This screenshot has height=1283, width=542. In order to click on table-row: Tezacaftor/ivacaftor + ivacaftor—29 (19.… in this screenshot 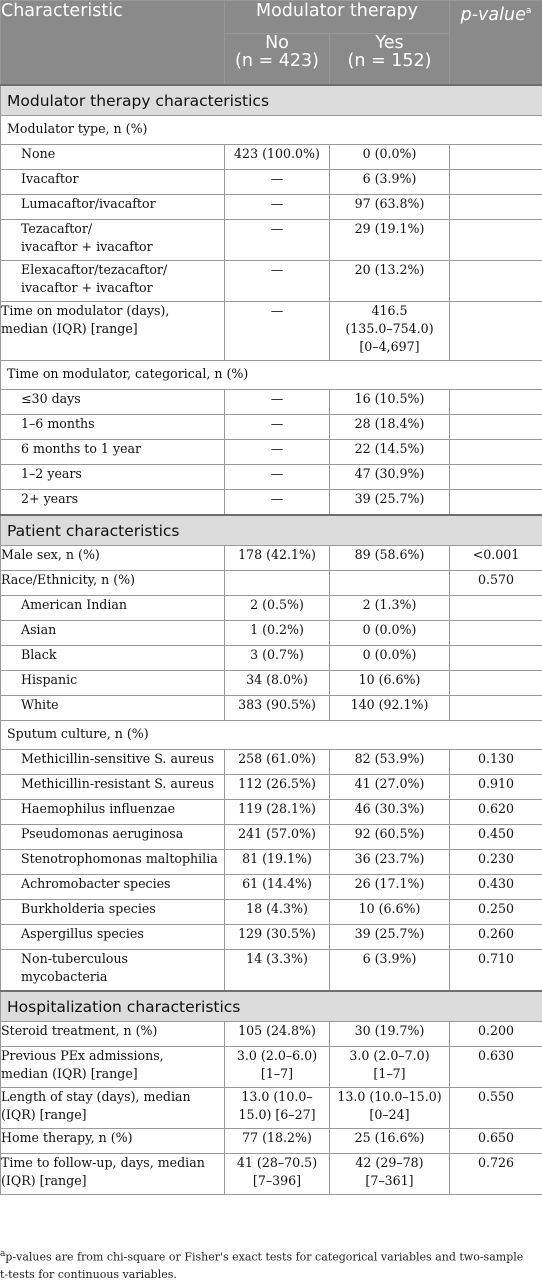, I will do `click(271, 240)`.